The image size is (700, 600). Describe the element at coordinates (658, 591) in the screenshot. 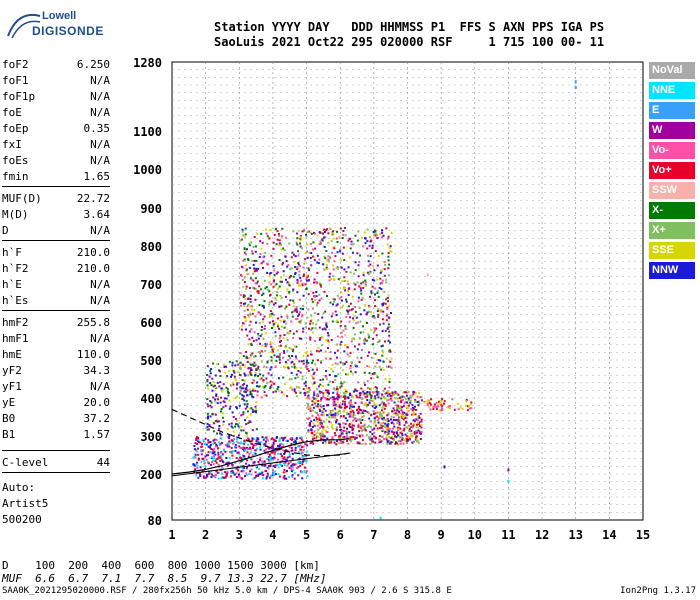

I see `software-version: Ion2Png 1.3.17` at that location.